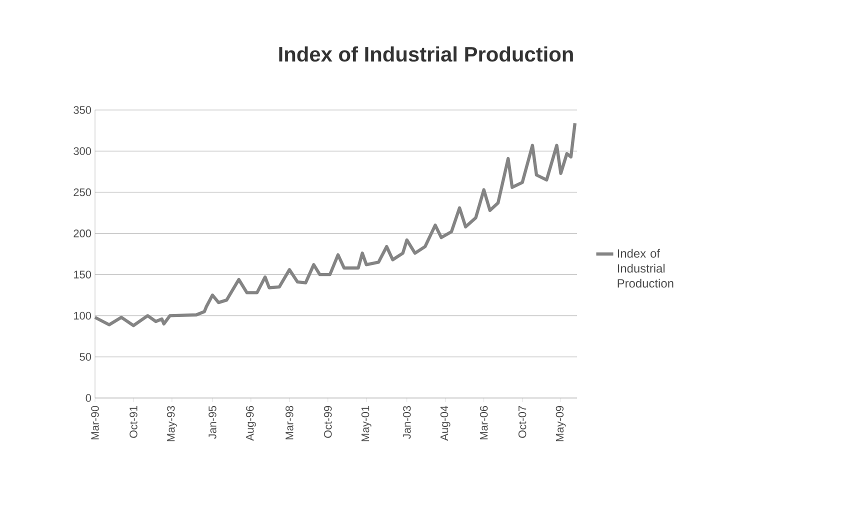 This screenshot has height=519, width=853. I want to click on y-tick-label: 50, so click(86, 356).